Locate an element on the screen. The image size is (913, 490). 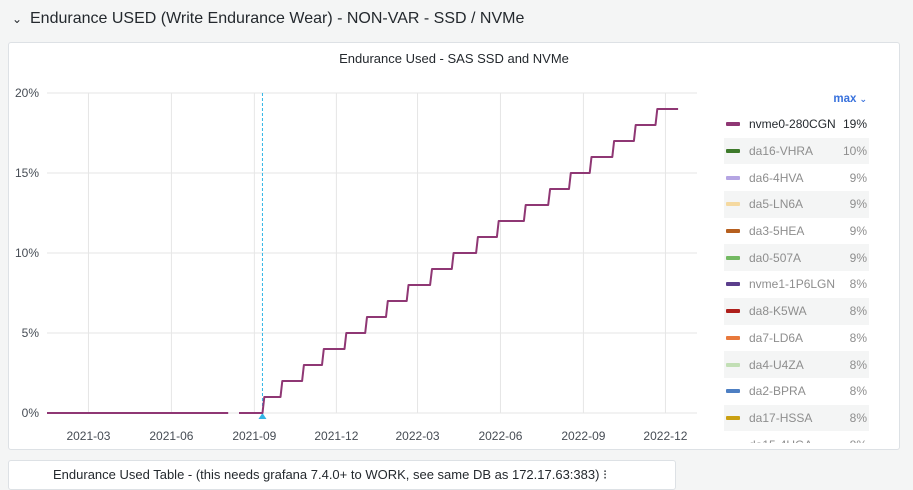
x-tick-label: 2021-06 is located at coordinates (171, 436).